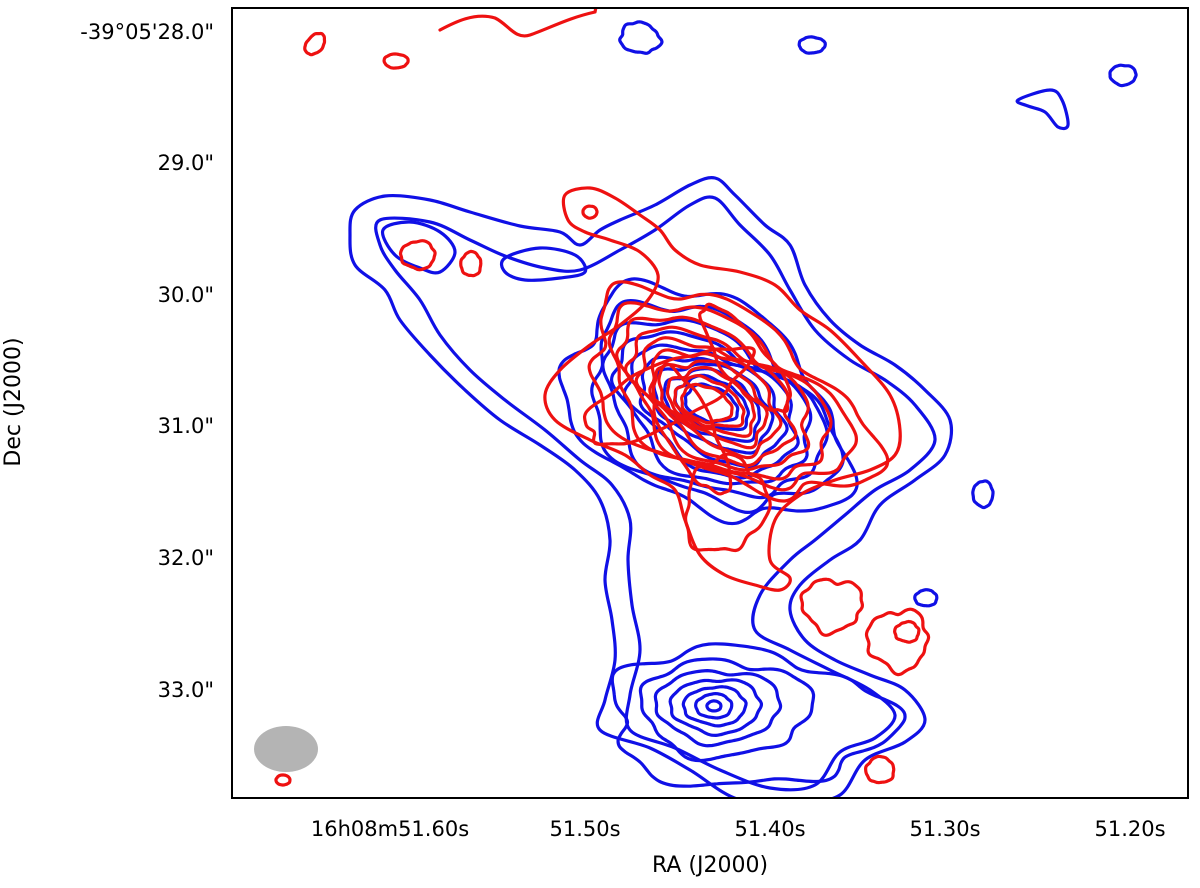  Describe the element at coordinates (13, 401) in the screenshot. I see `y-axis-label: Dec (J2000)` at that location.